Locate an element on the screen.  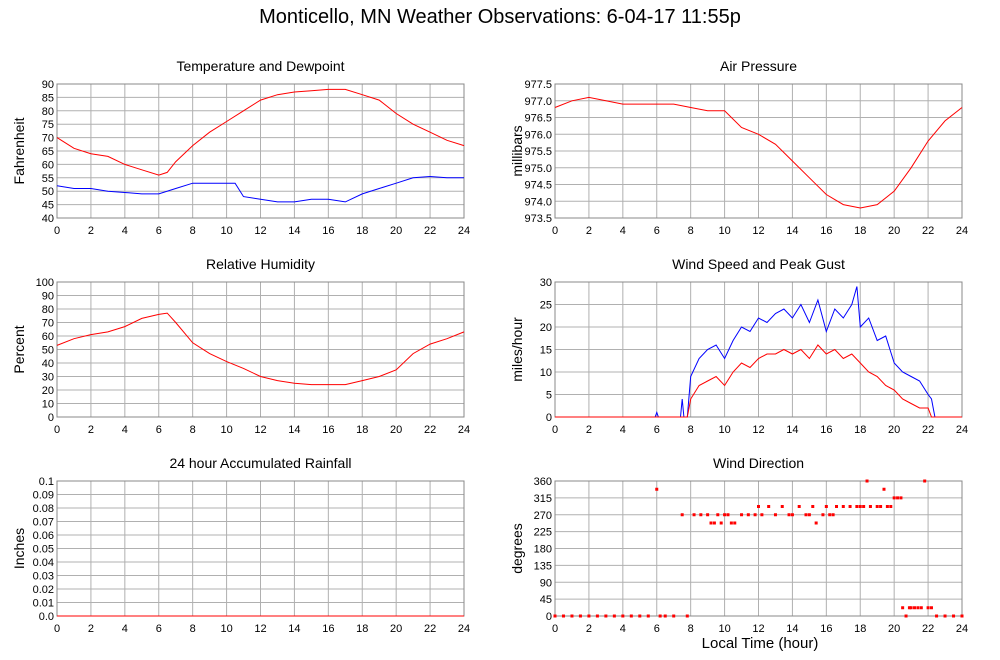
rainfall-xtick-label: 18 is located at coordinates (362, 629).